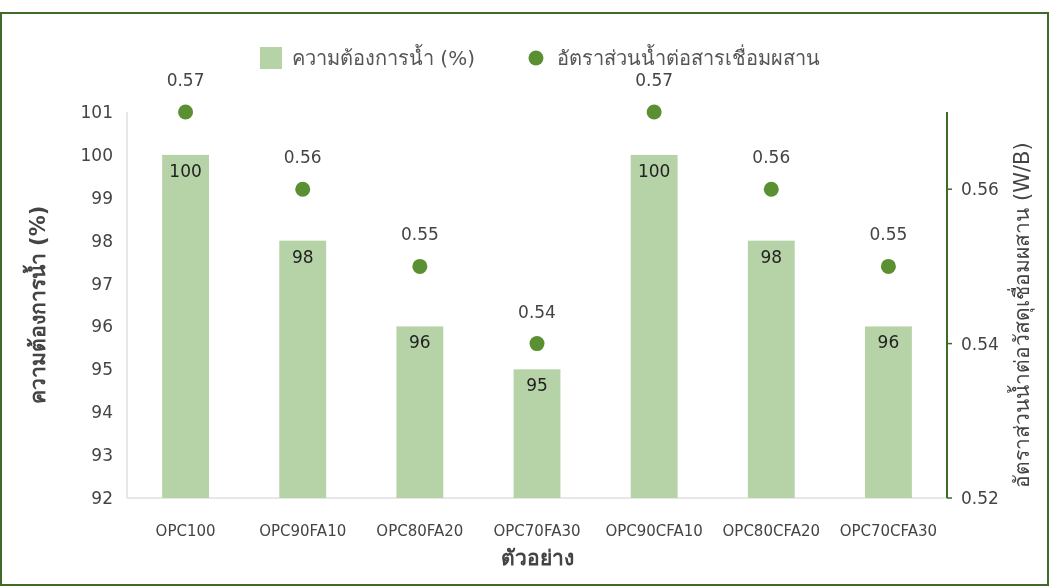 The height and width of the screenshot is (586, 1049). What do you see at coordinates (420, 531) in the screenshot?
I see `x-tick-label: OPC80FA20` at bounding box center [420, 531].